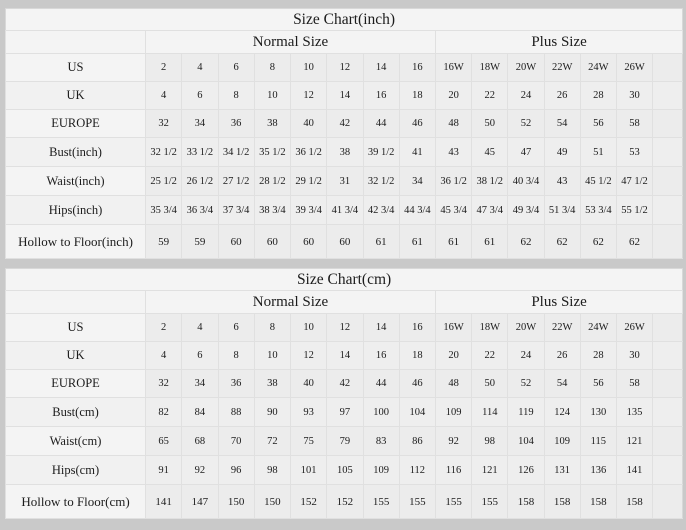 This screenshot has height=530, width=686. Describe the element at coordinates (490, 470) in the screenshot. I see `data-cell: 121` at that location.